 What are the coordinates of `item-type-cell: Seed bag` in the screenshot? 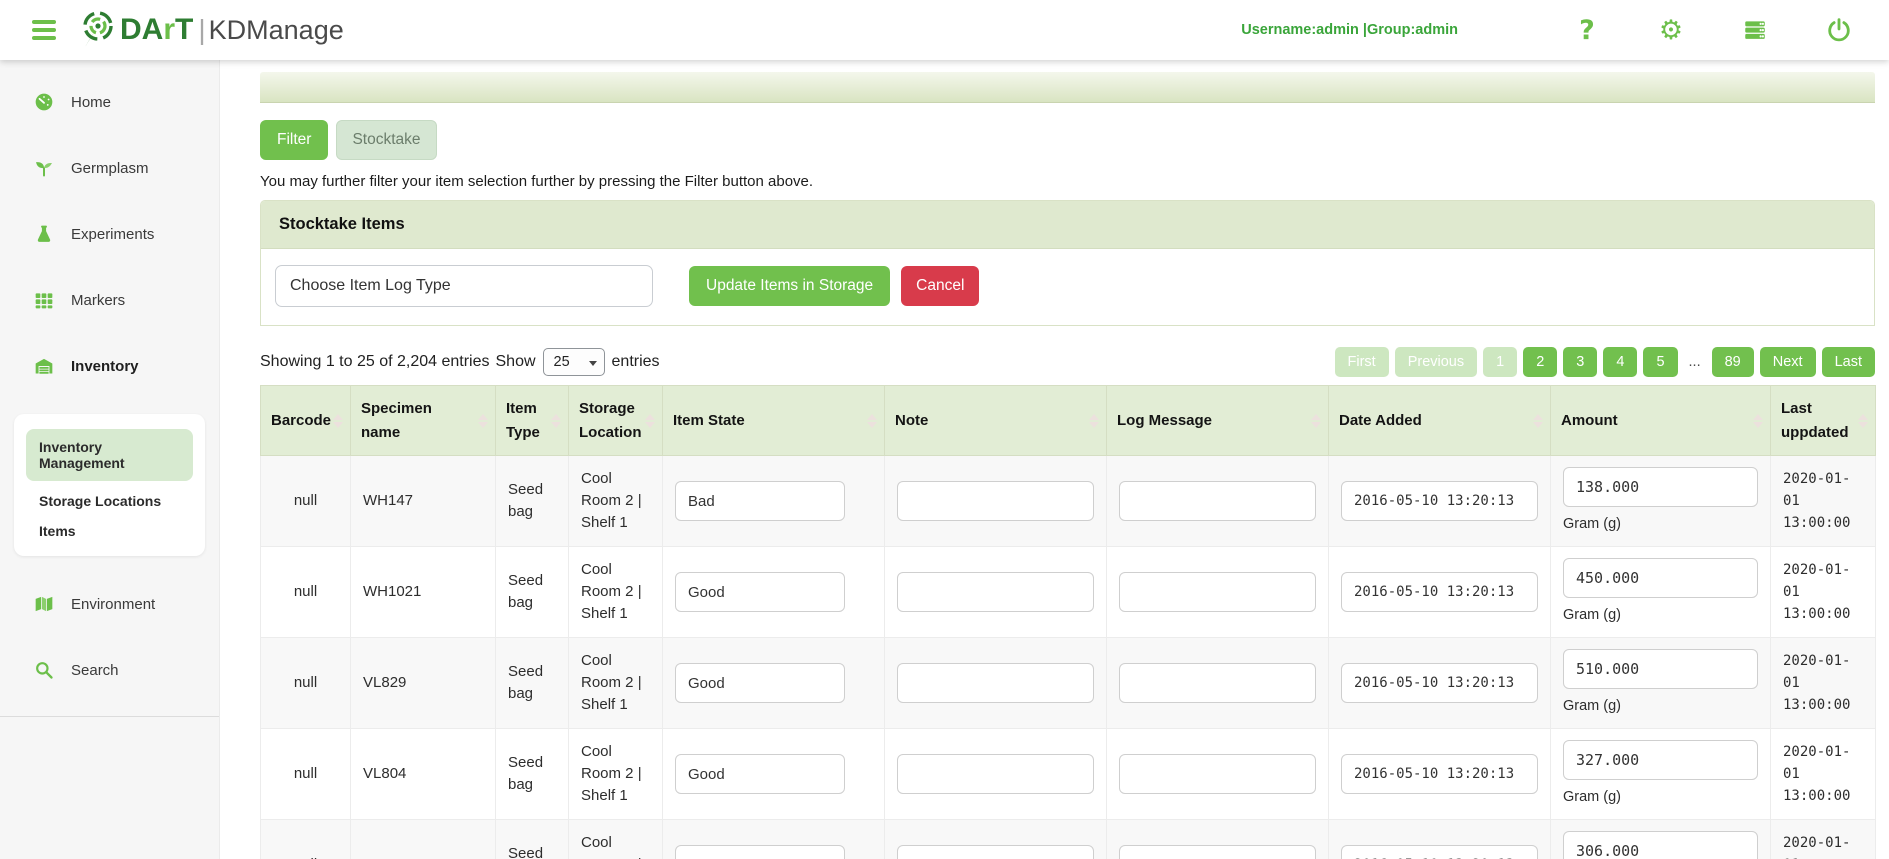 It's located at (532, 592).